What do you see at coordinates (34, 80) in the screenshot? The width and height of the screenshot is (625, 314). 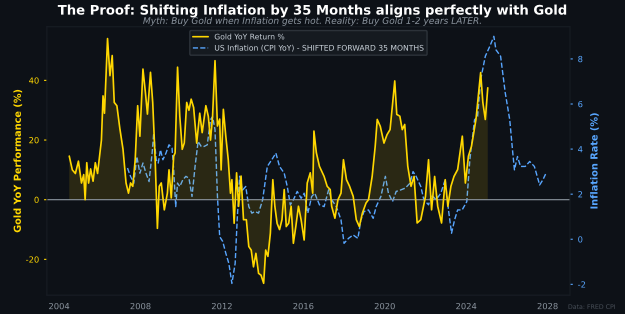 I see `y-tick-label: 40` at bounding box center [34, 80].